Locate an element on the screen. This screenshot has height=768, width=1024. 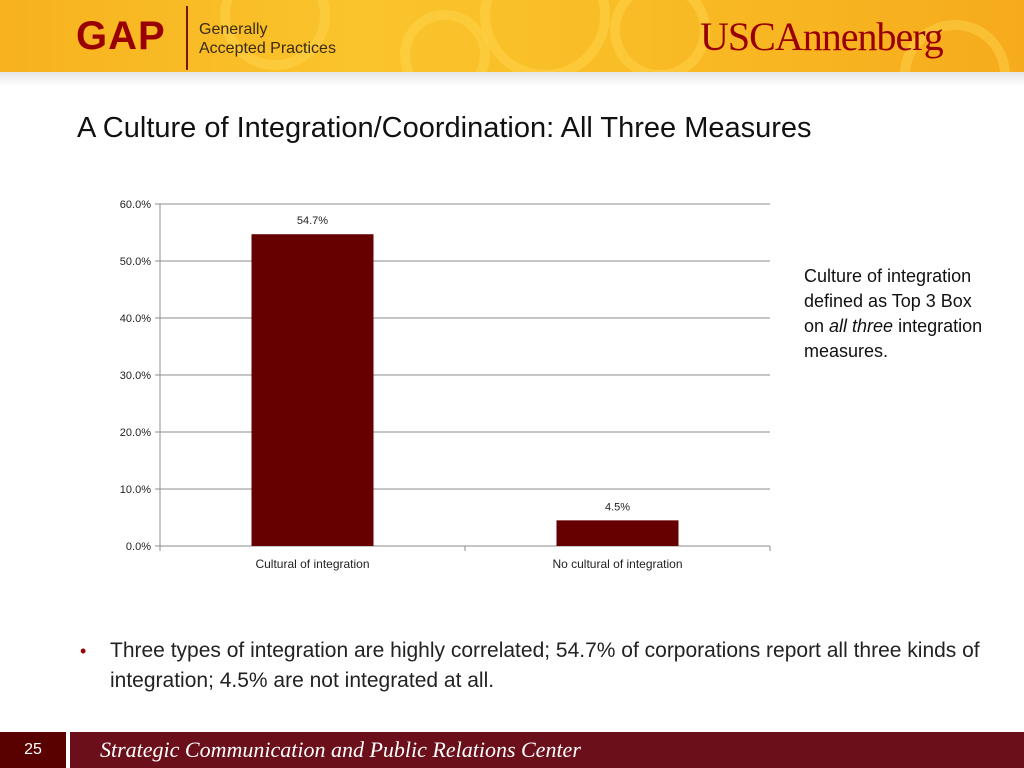
page-number: 25 is located at coordinates (35, 750).